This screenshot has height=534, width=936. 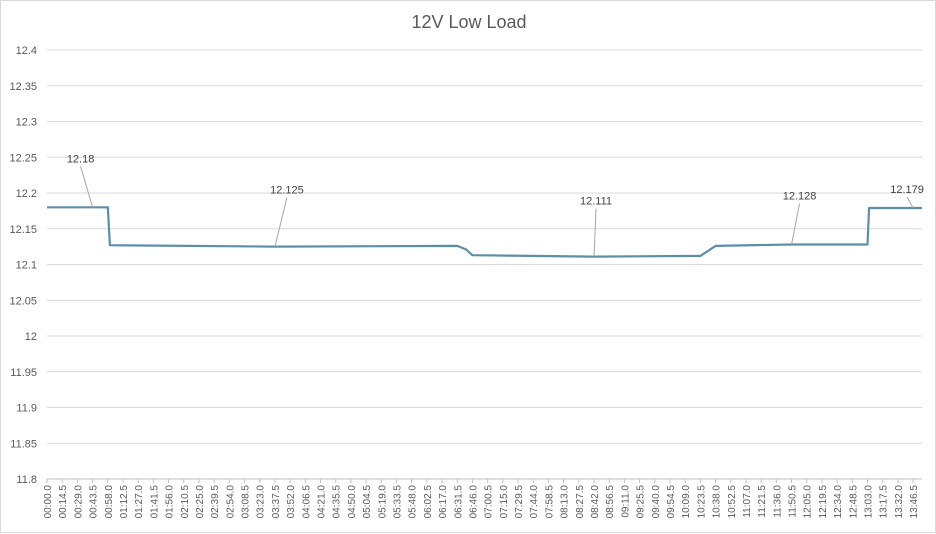 What do you see at coordinates (397, 502) in the screenshot?
I see `x-tick-label: 05:33.5` at bounding box center [397, 502].